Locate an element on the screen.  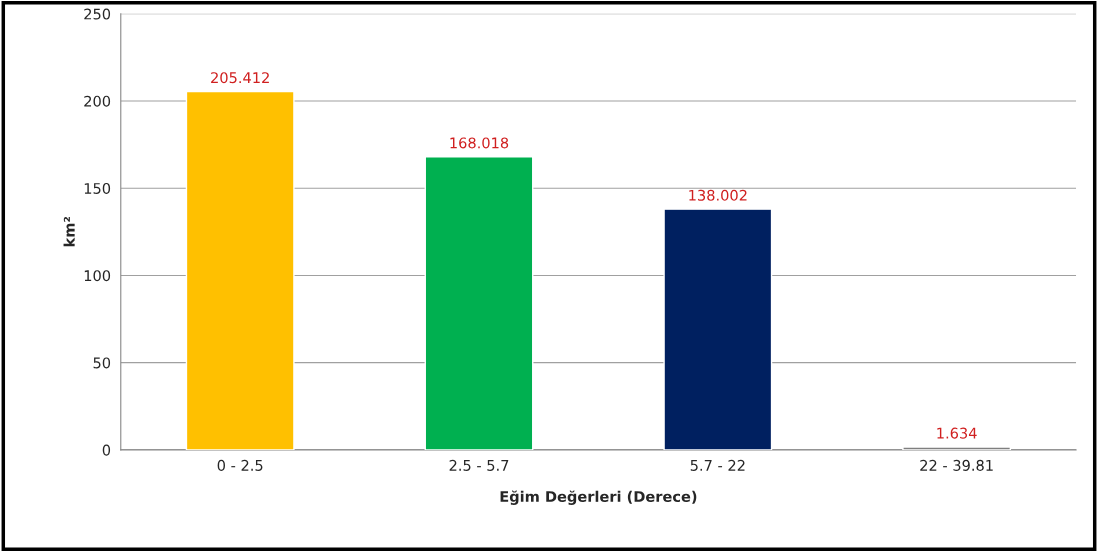
y-tick-label: 50 is located at coordinates (102, 363).